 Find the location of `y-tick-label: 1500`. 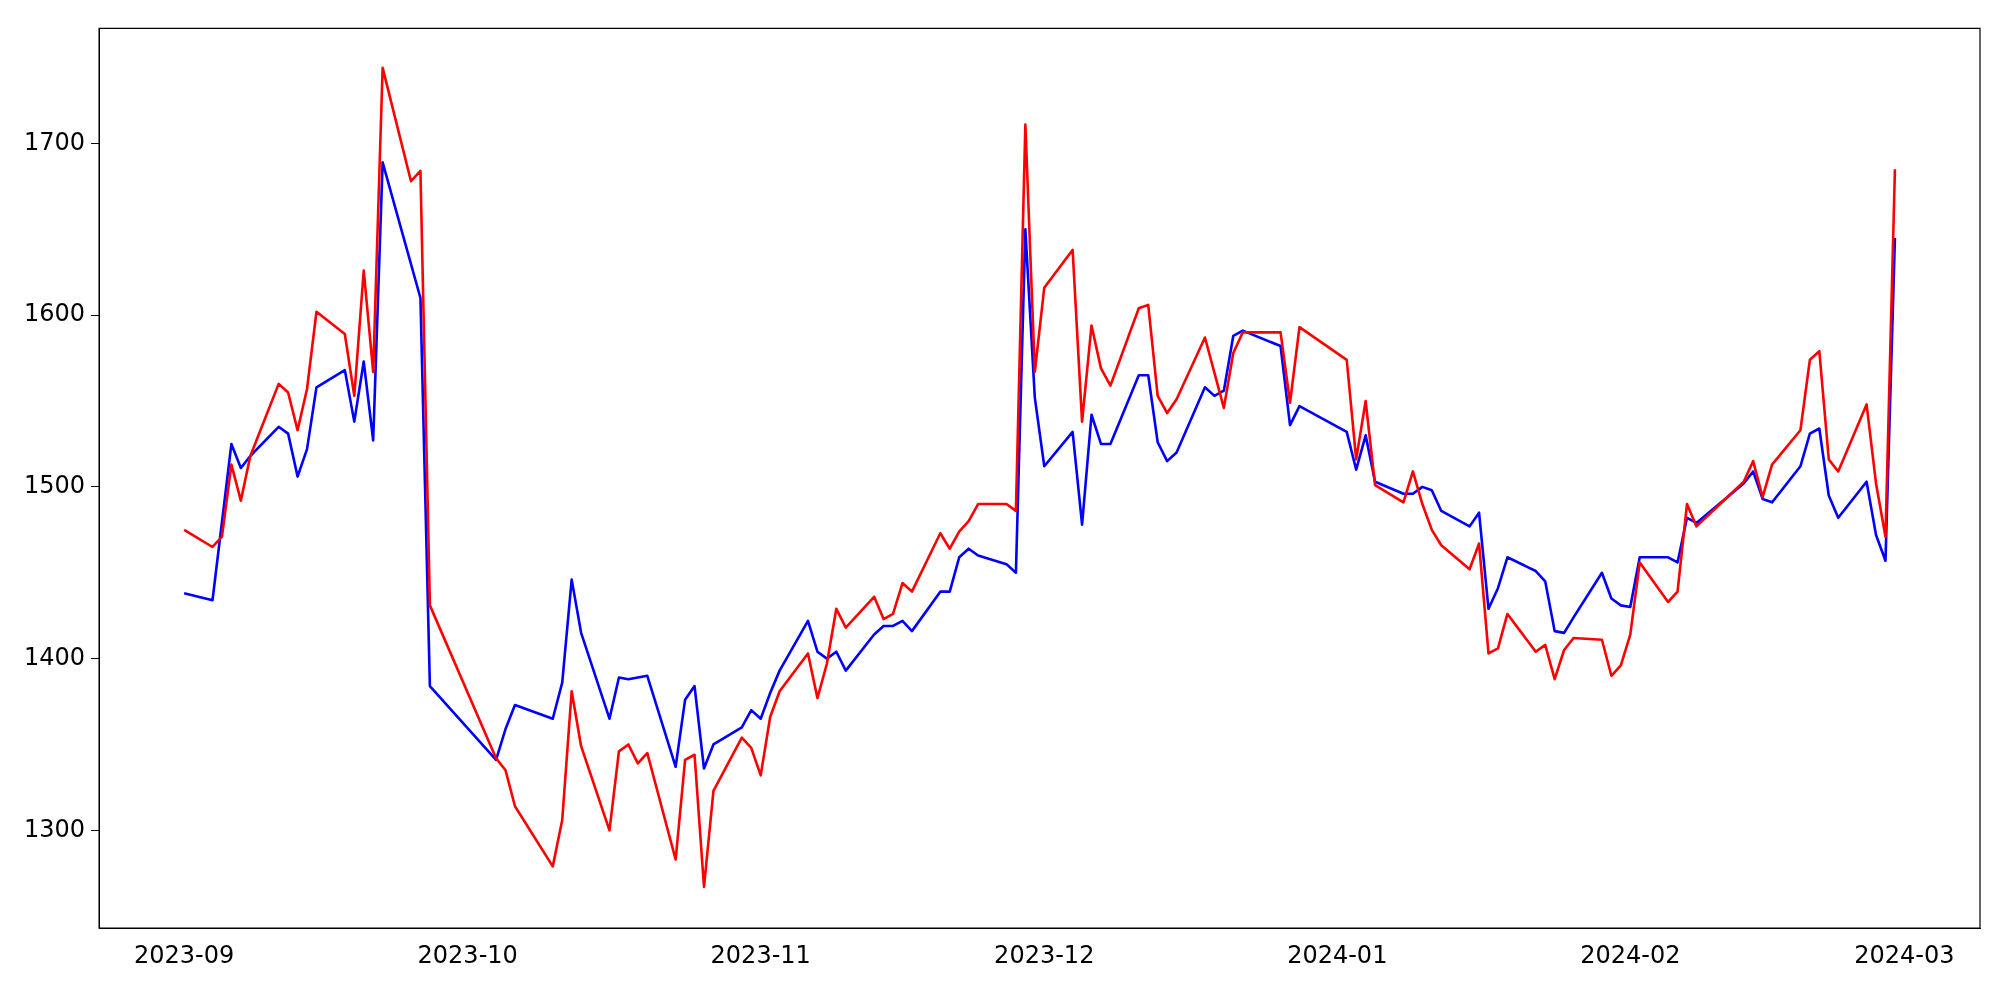

y-tick-label: 1500 is located at coordinates (55, 485).